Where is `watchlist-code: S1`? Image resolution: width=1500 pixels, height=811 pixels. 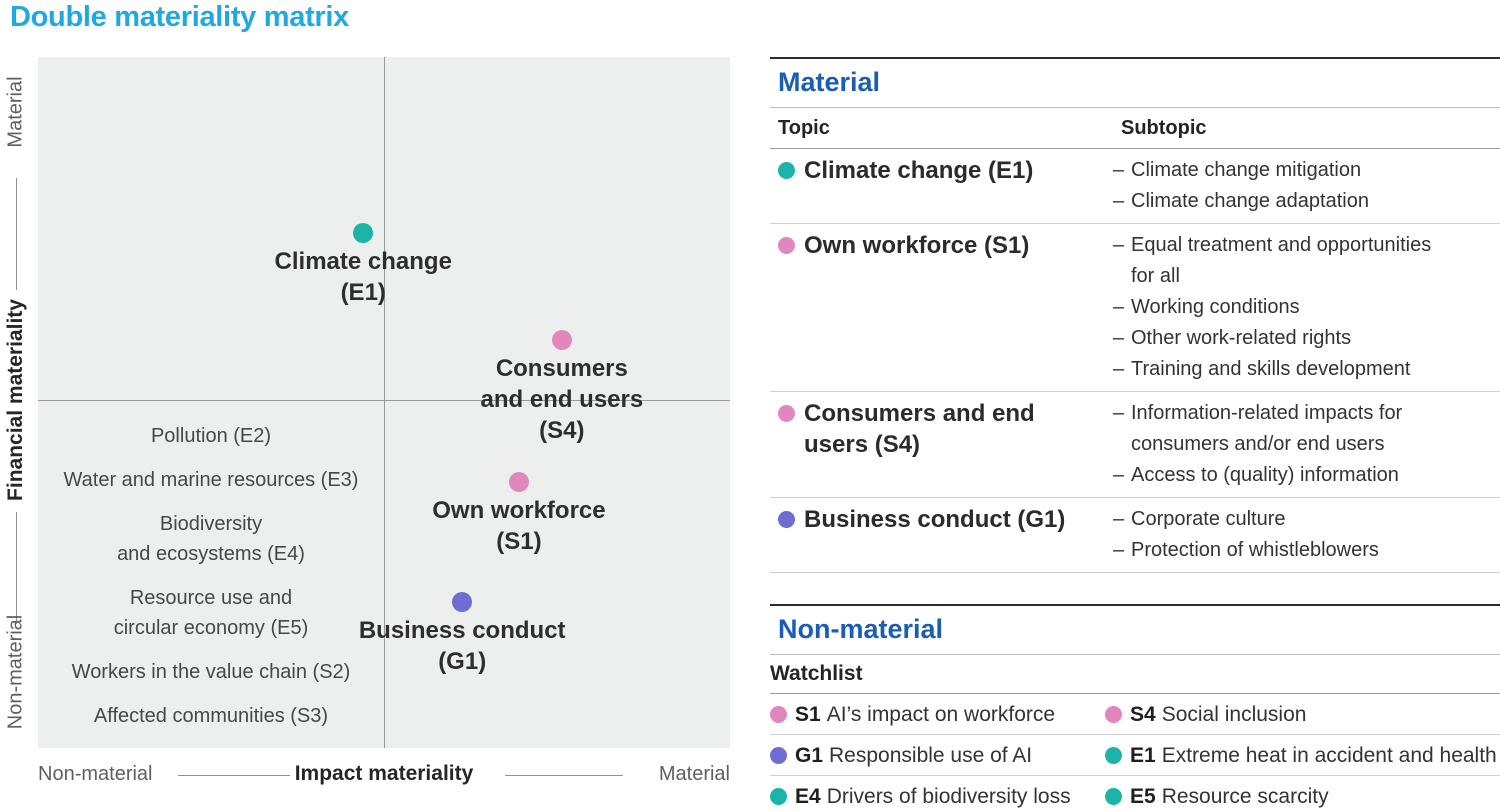
watchlist-code: S1 is located at coordinates (808, 714).